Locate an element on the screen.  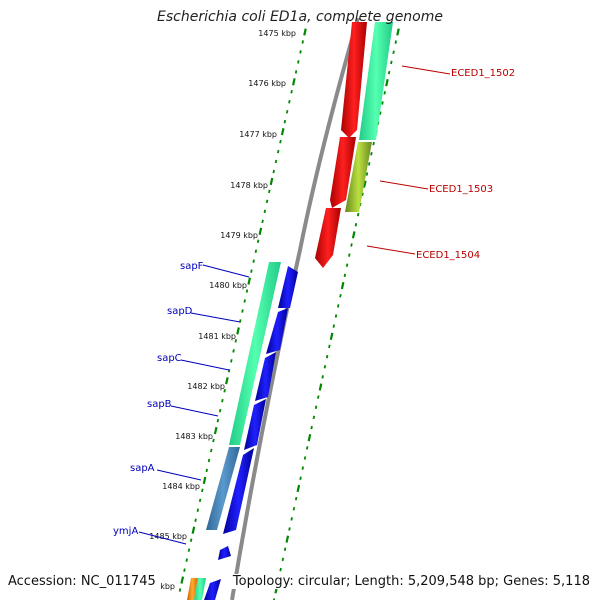
ruler-label: 1482 kbp is located at coordinates (206, 386).